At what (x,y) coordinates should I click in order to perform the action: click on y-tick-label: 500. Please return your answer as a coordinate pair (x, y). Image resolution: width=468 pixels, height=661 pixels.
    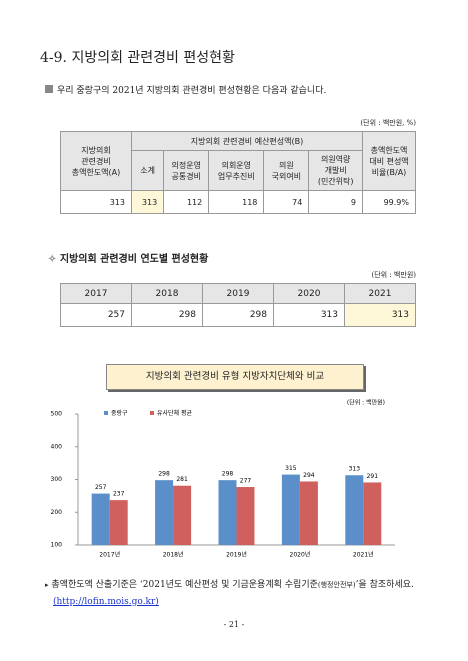
    Looking at the image, I should click on (57, 414).